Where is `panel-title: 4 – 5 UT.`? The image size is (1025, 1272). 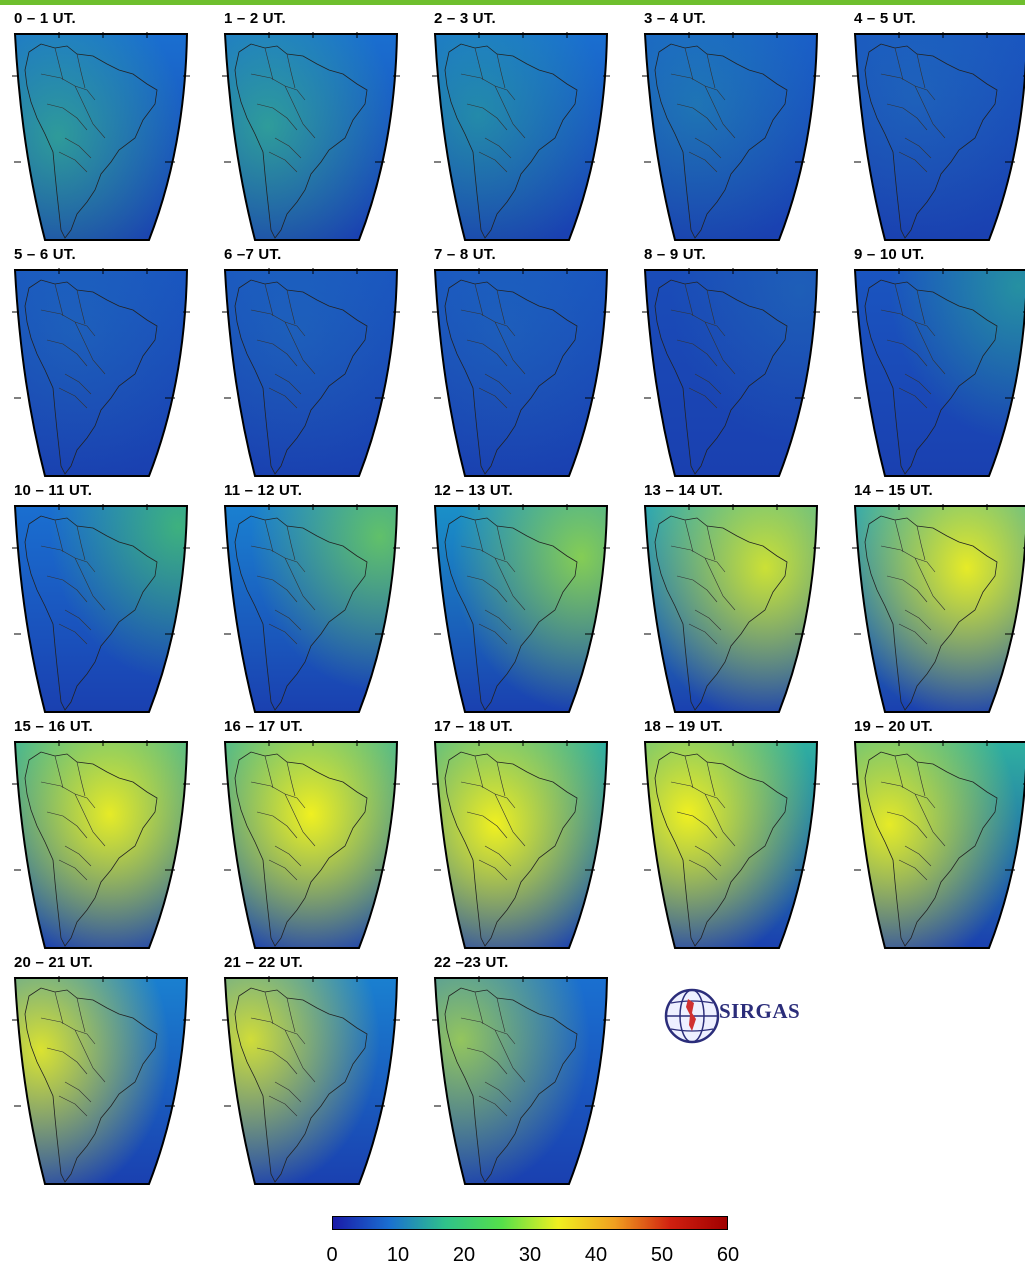
panel-title: 4 – 5 UT. is located at coordinates (885, 18).